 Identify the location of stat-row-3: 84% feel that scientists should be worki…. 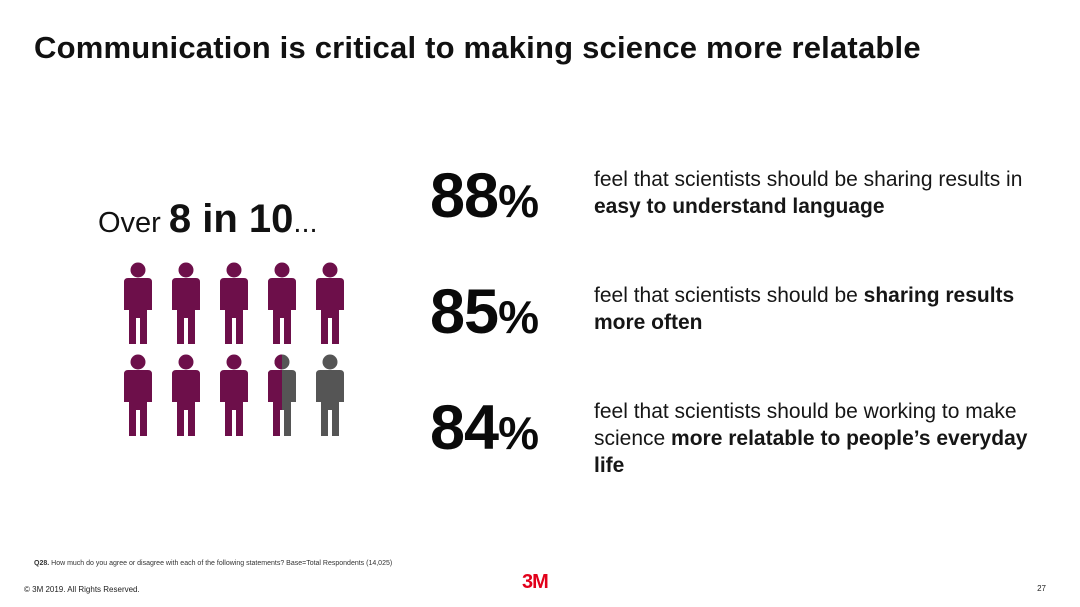
(732, 436).